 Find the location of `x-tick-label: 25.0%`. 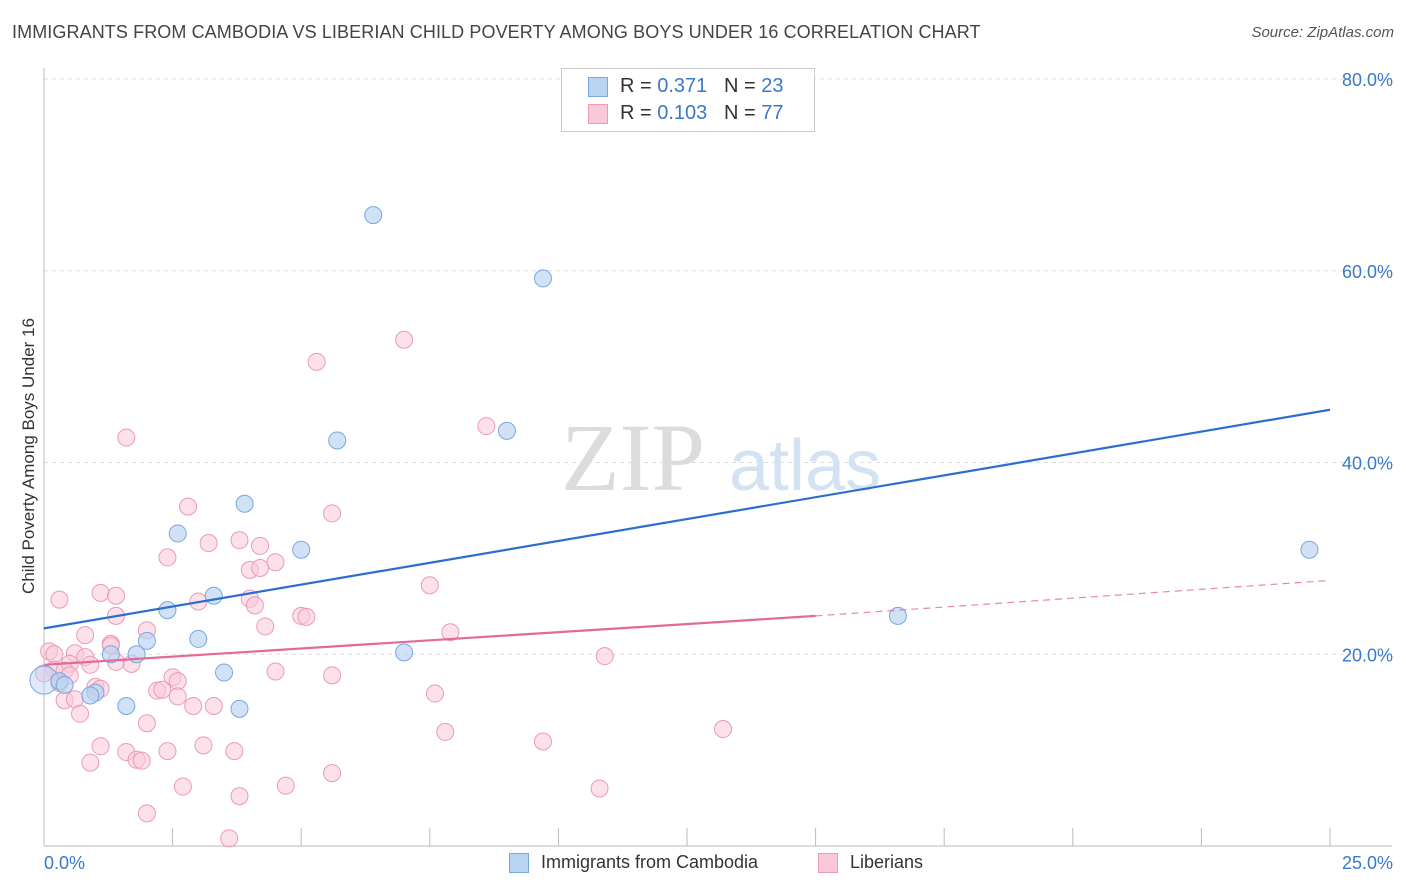

x-tick-label: 25.0% is located at coordinates (1367, 863).